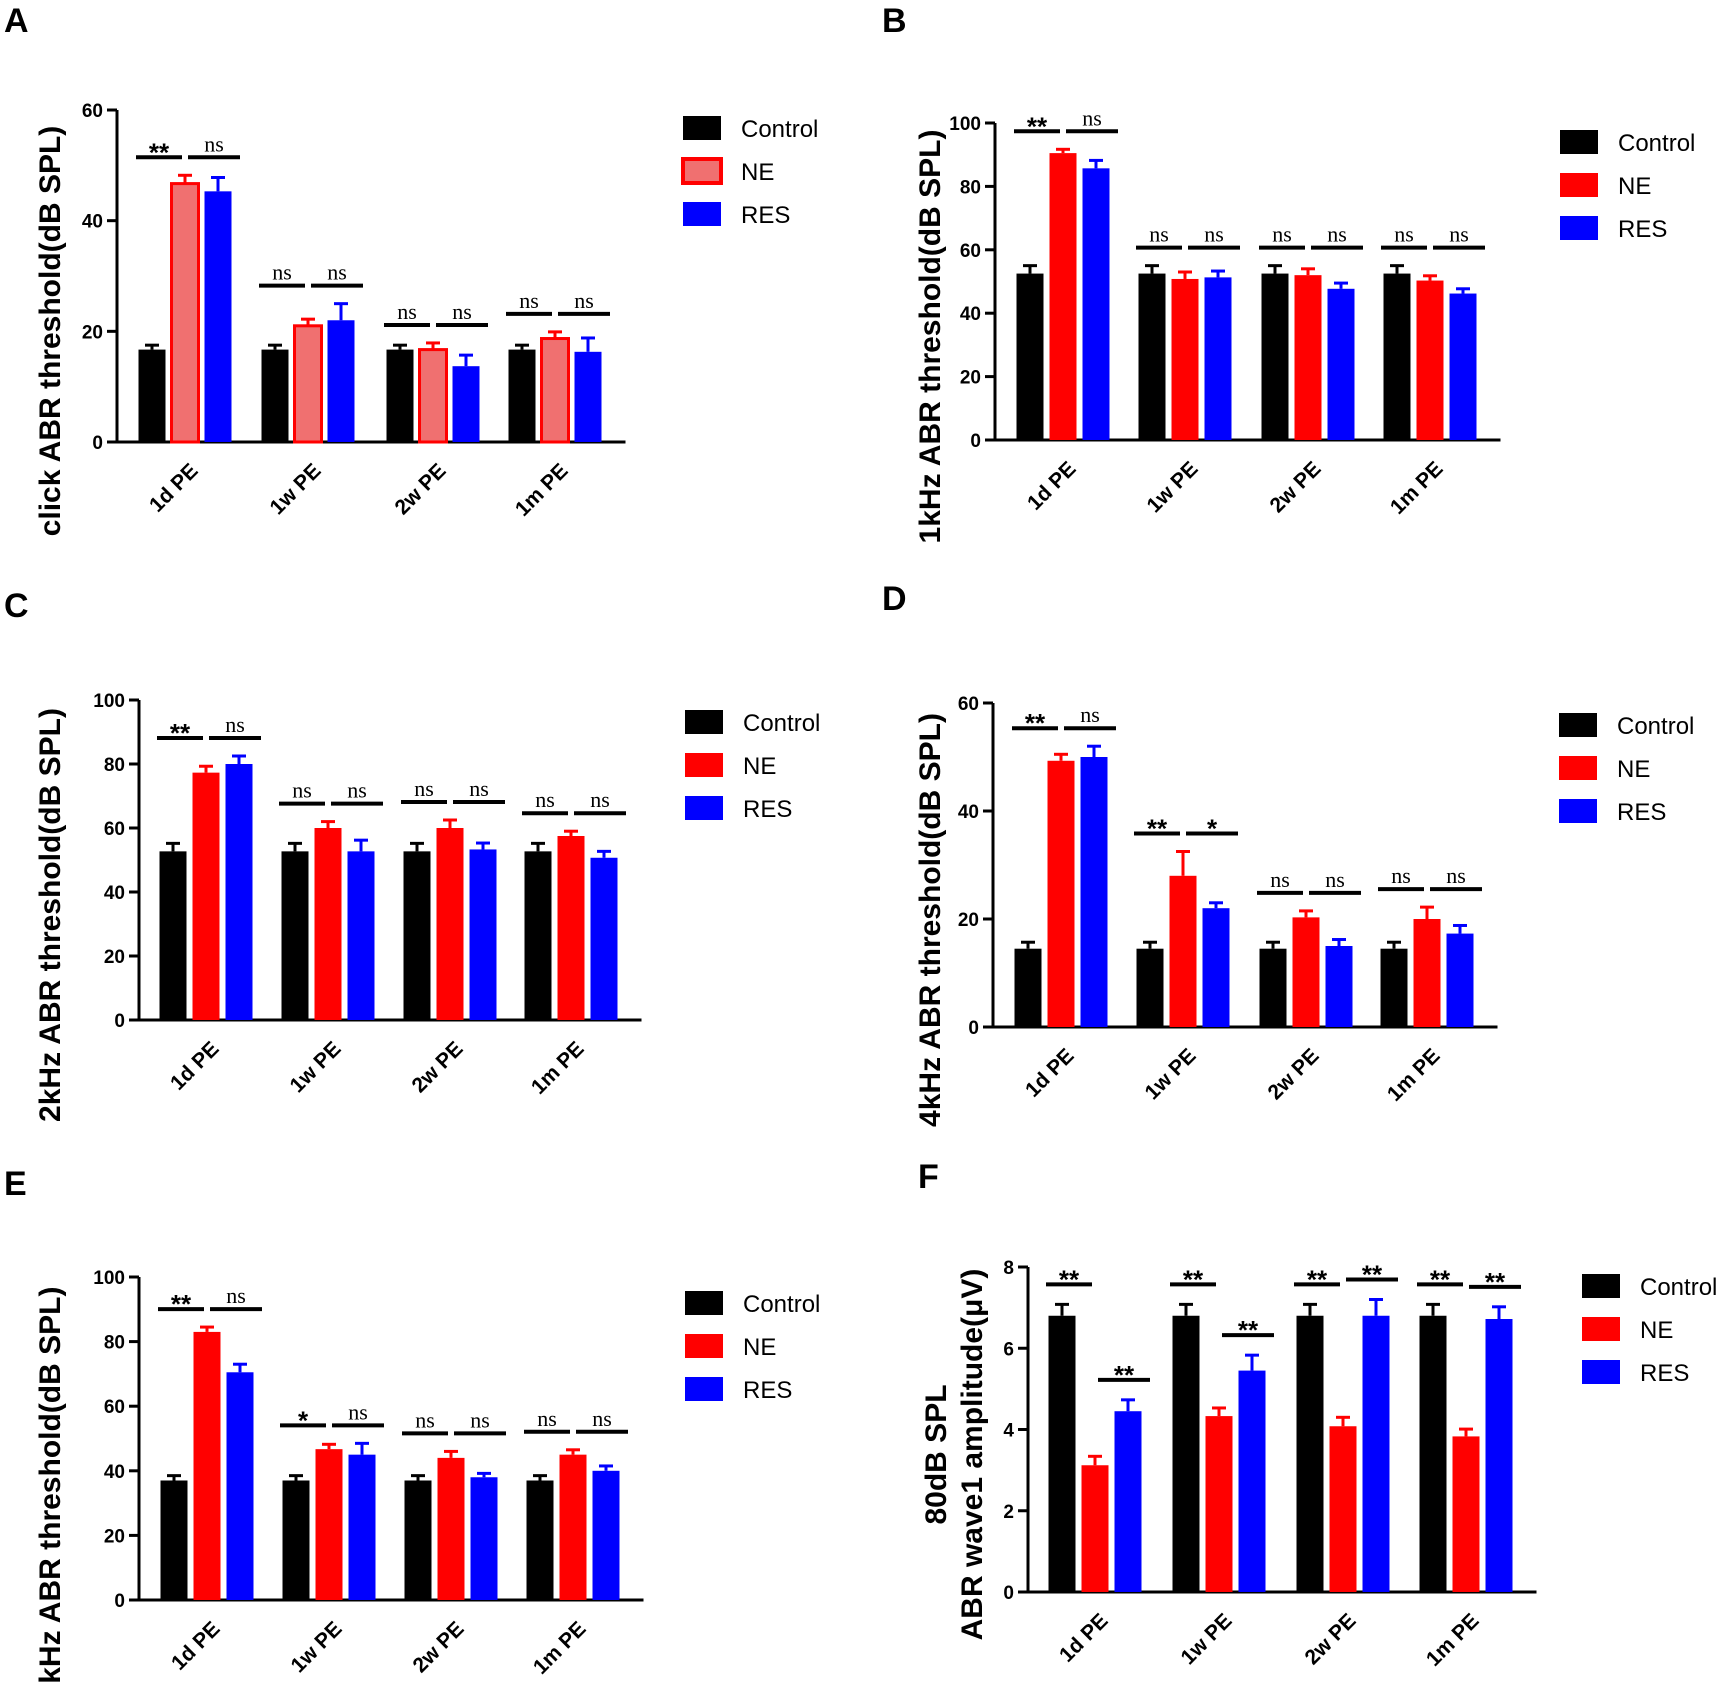 The height and width of the screenshot is (1682, 1724). What do you see at coordinates (114, 1343) in the screenshot?
I see `y-tick-label: 80` at bounding box center [114, 1343].